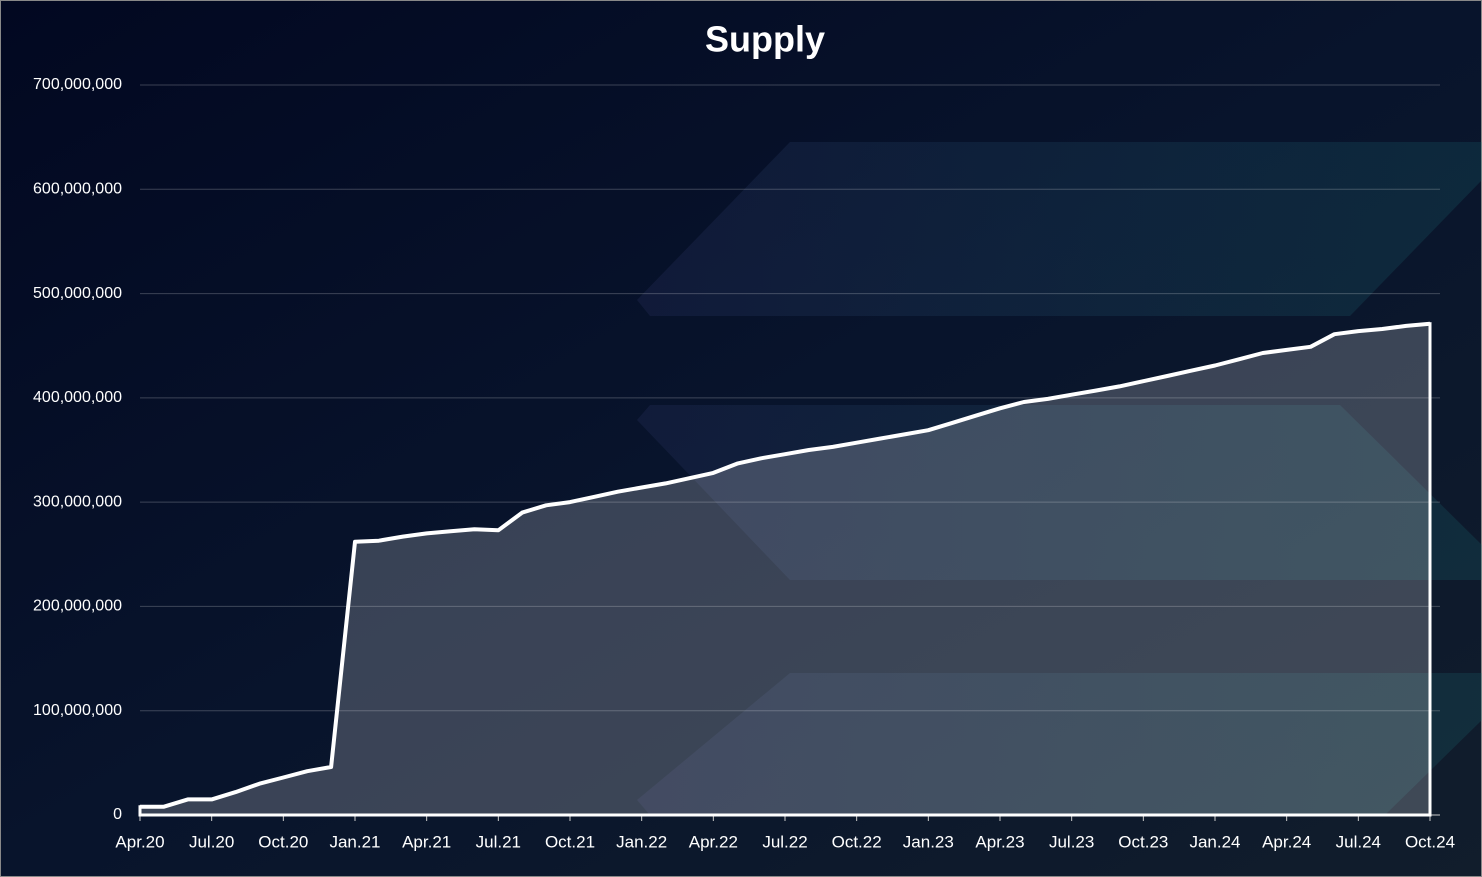 The width and height of the screenshot is (1482, 877). I want to click on y-tick-label: 700,000,000, so click(77, 84).